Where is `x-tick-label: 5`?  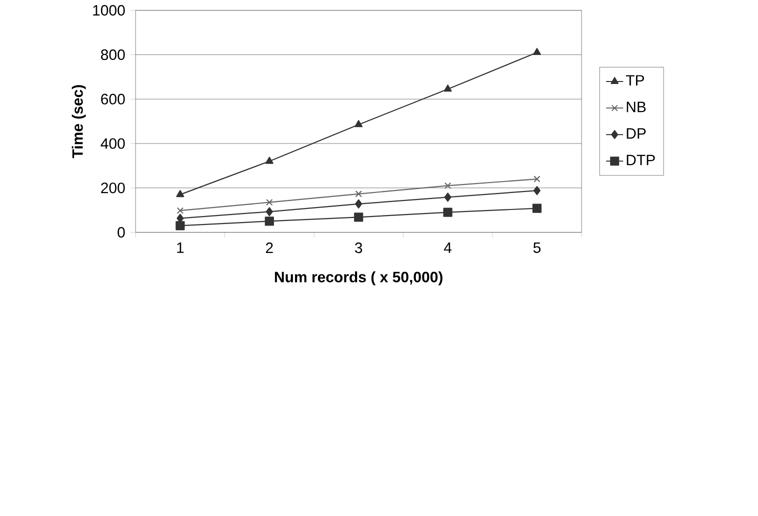
x-tick-label: 5 is located at coordinates (537, 247).